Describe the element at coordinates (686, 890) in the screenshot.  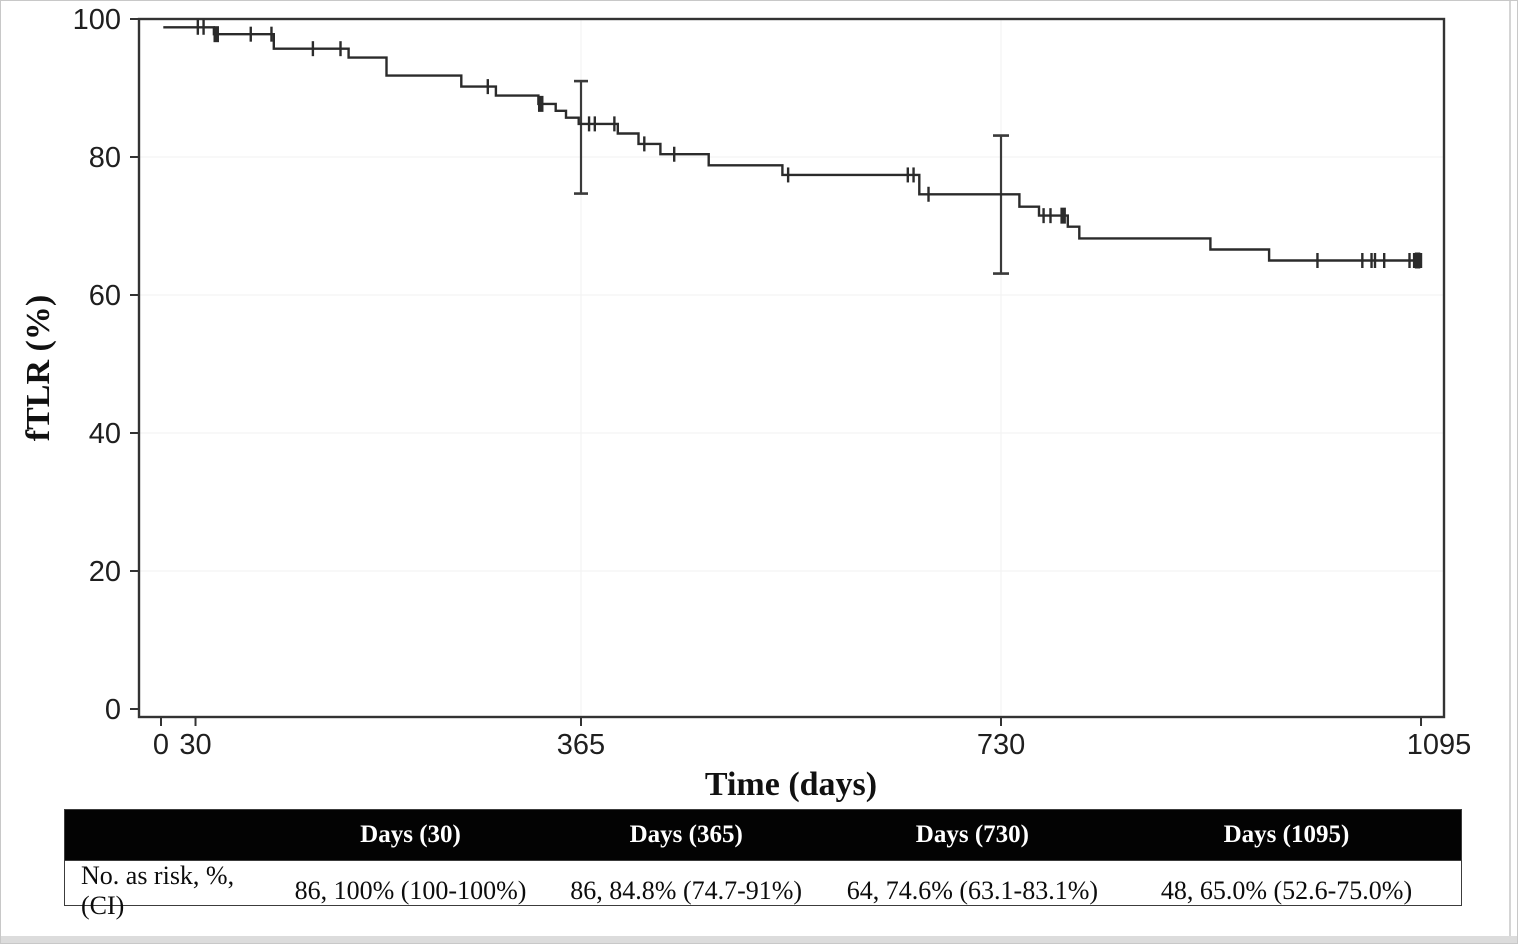
I see `risk-value-365: 86, 84.8% (74.7-91%)` at that location.